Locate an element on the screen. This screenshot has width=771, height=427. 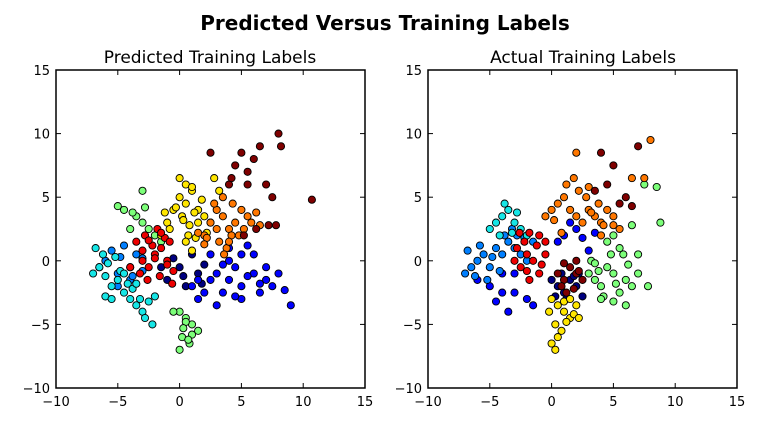
predicted-x-tick-label: 10 is located at coordinates (303, 402).